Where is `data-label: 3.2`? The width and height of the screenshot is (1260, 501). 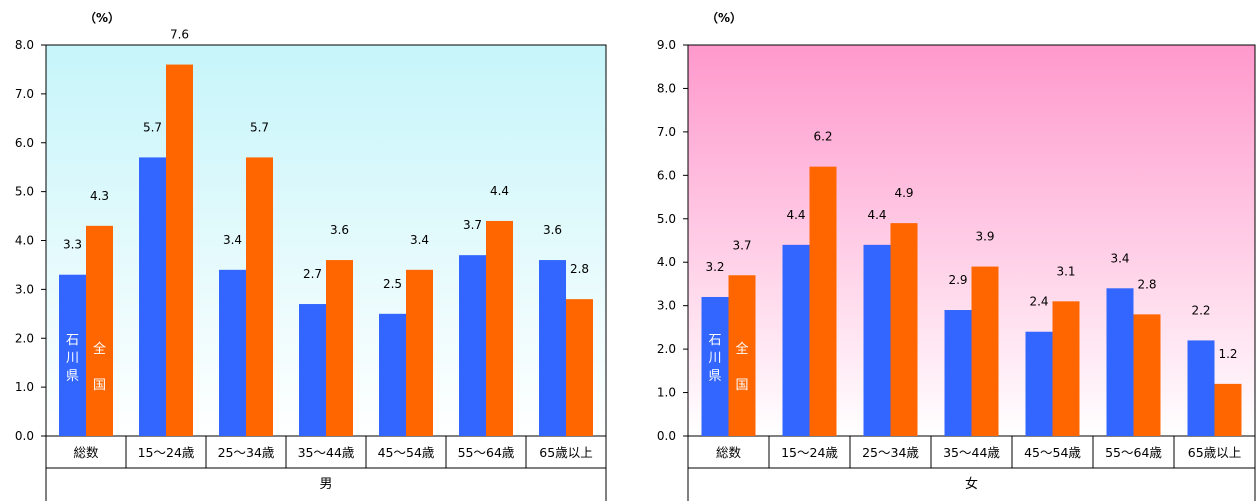
data-label: 3.2 is located at coordinates (714, 267).